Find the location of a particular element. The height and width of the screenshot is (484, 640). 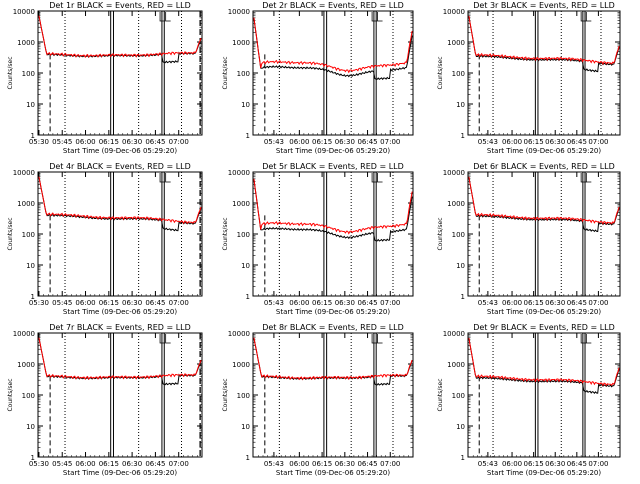

panel-title: Det 9r BLACK = Events, RED = LLD is located at coordinates (544, 327).